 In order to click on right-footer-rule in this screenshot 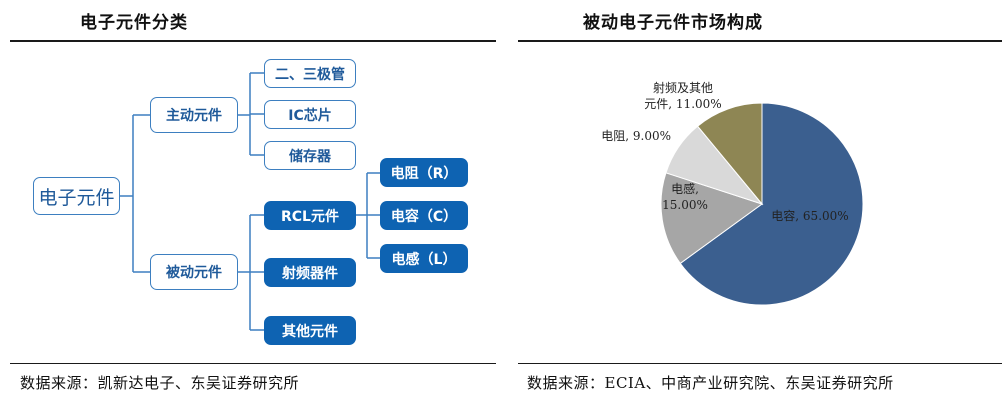, I will do `click(760, 363)`.